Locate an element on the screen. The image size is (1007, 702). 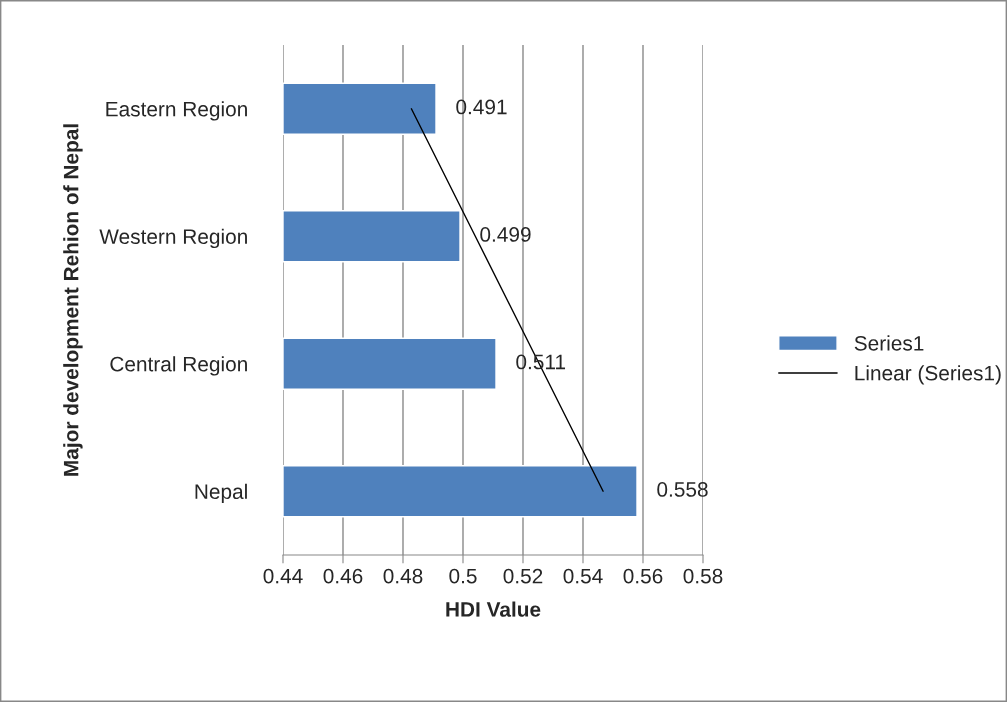
x-tick-label: 0.56 is located at coordinates (643, 576).